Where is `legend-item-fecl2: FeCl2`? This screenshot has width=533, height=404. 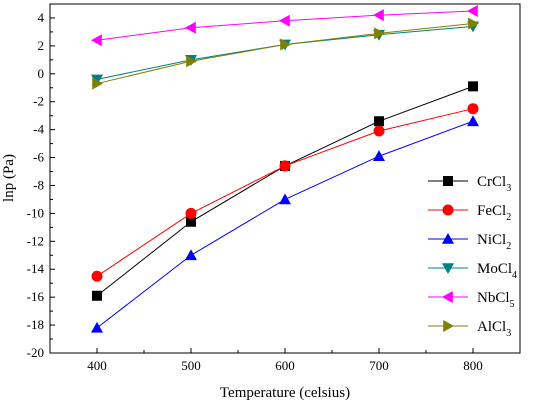 legend-item-fecl2: FeCl2 is located at coordinates (469, 213).